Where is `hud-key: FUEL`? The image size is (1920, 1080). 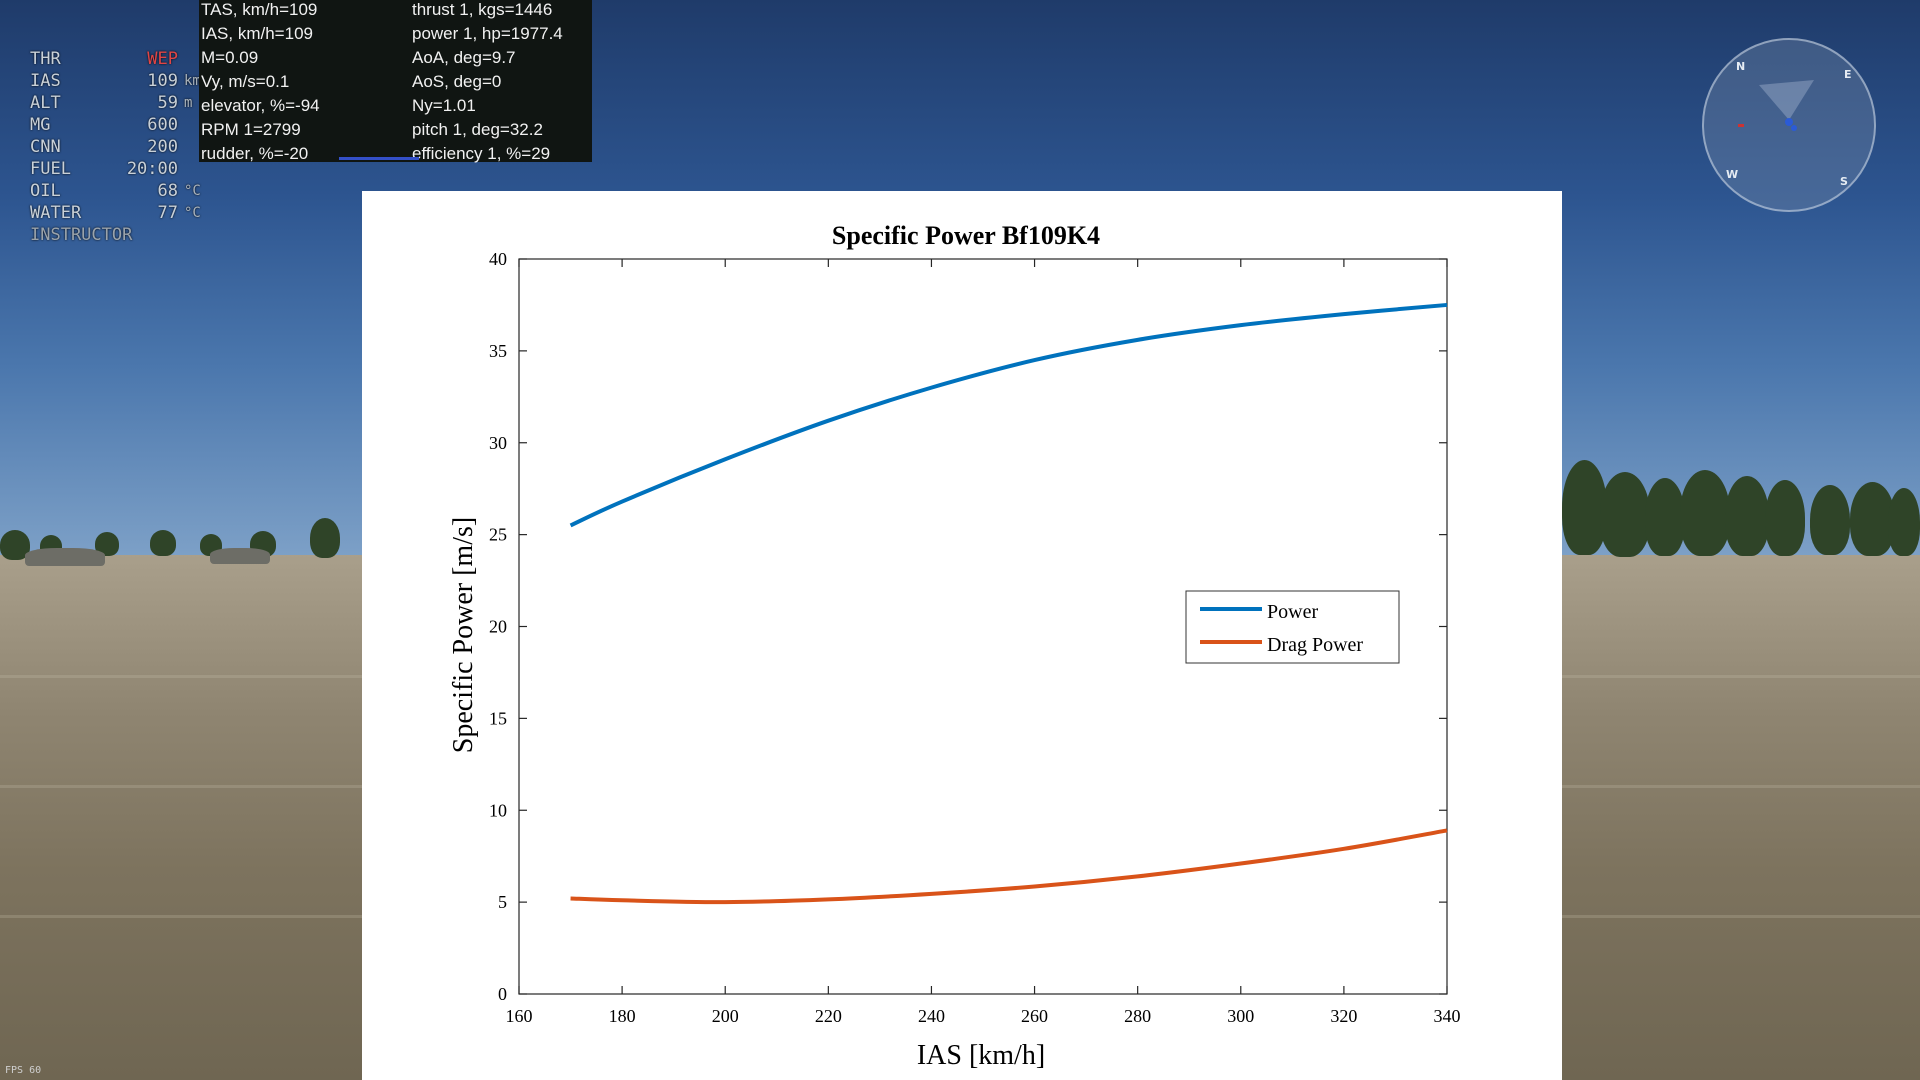 hud-key: FUEL is located at coordinates (50, 169).